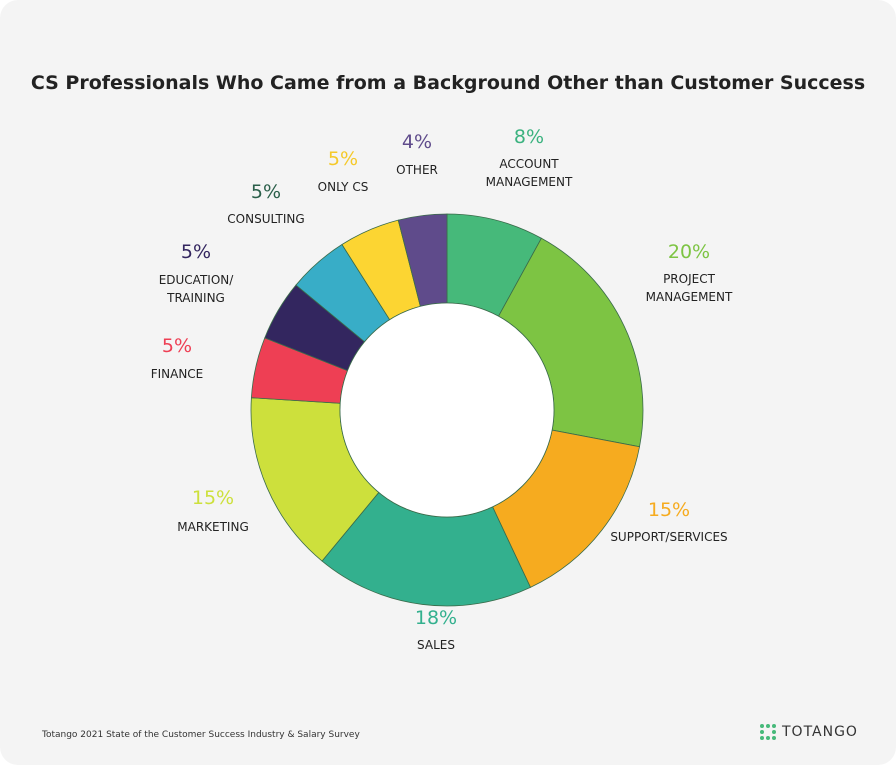  Describe the element at coordinates (436, 618) in the screenshot. I see `value-label: 18%` at that location.